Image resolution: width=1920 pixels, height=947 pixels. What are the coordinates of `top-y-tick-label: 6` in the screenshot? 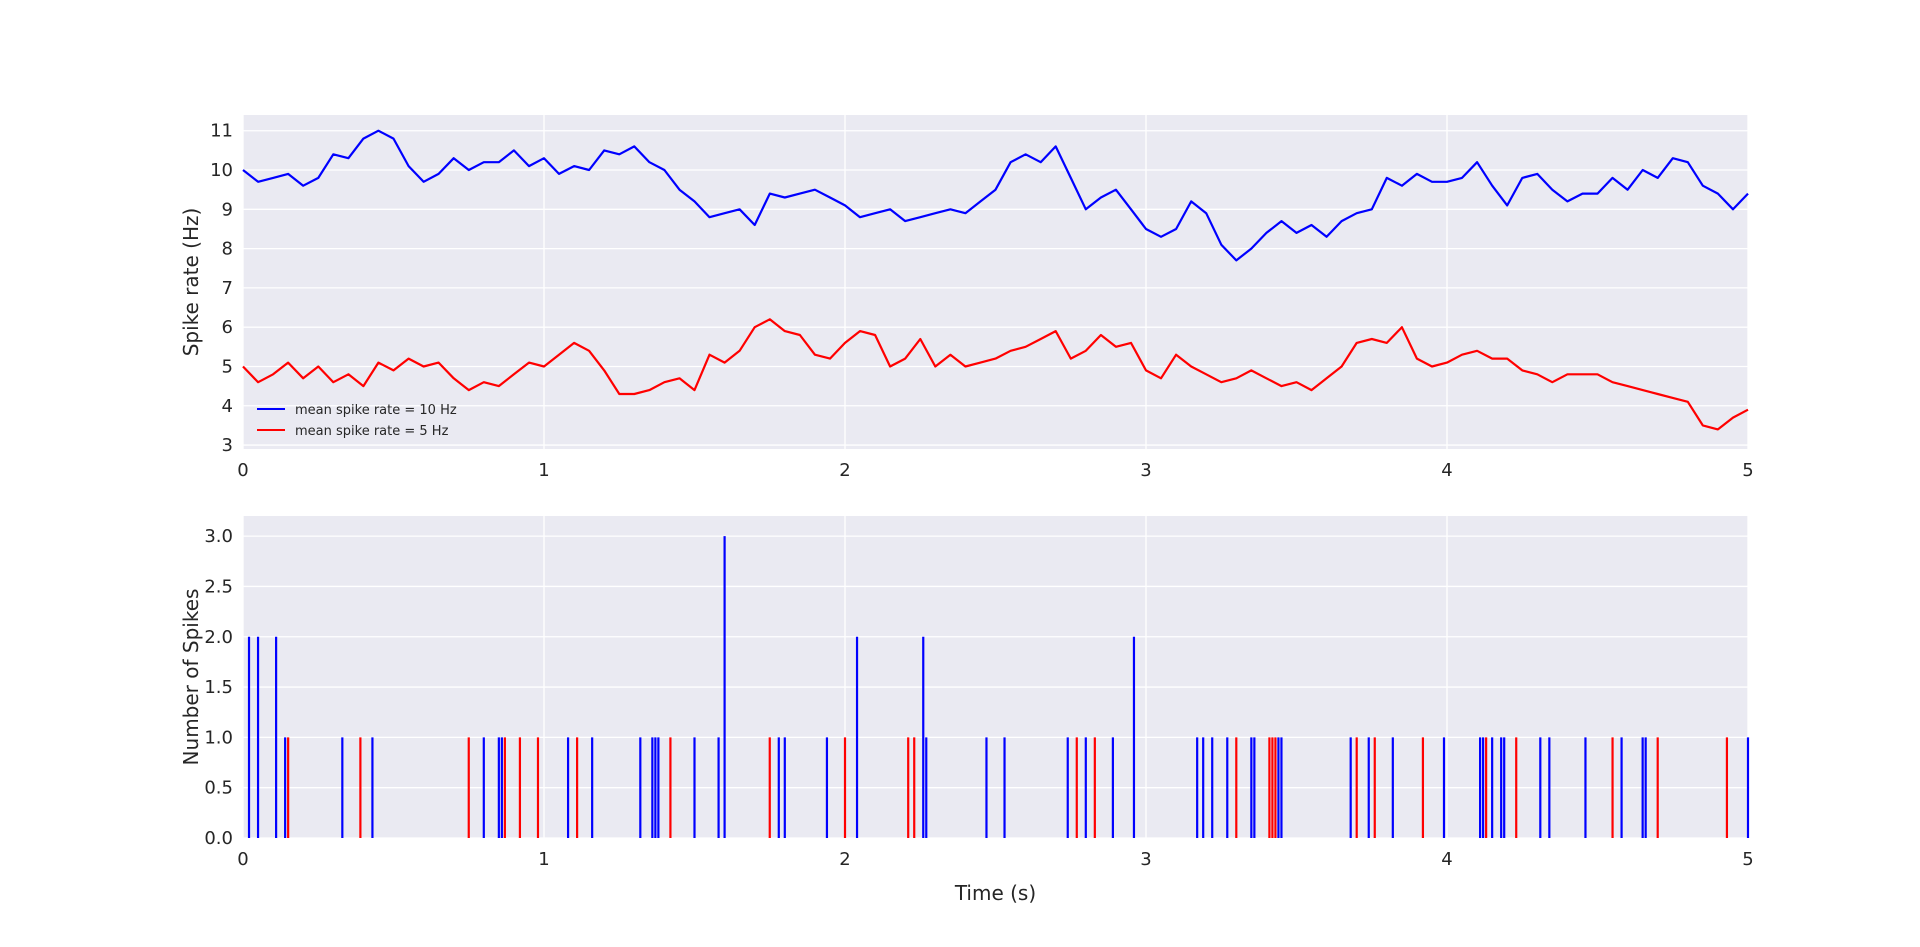 It's located at (227, 327).